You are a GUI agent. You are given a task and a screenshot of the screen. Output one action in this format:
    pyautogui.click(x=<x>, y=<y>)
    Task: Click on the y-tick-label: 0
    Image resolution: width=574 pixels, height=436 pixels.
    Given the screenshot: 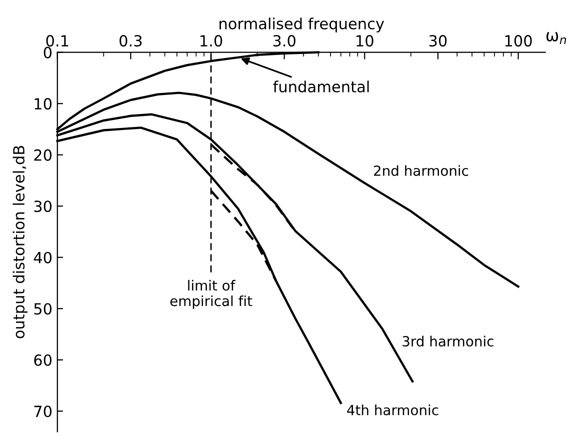 What is the action you would take?
    pyautogui.click(x=48, y=52)
    